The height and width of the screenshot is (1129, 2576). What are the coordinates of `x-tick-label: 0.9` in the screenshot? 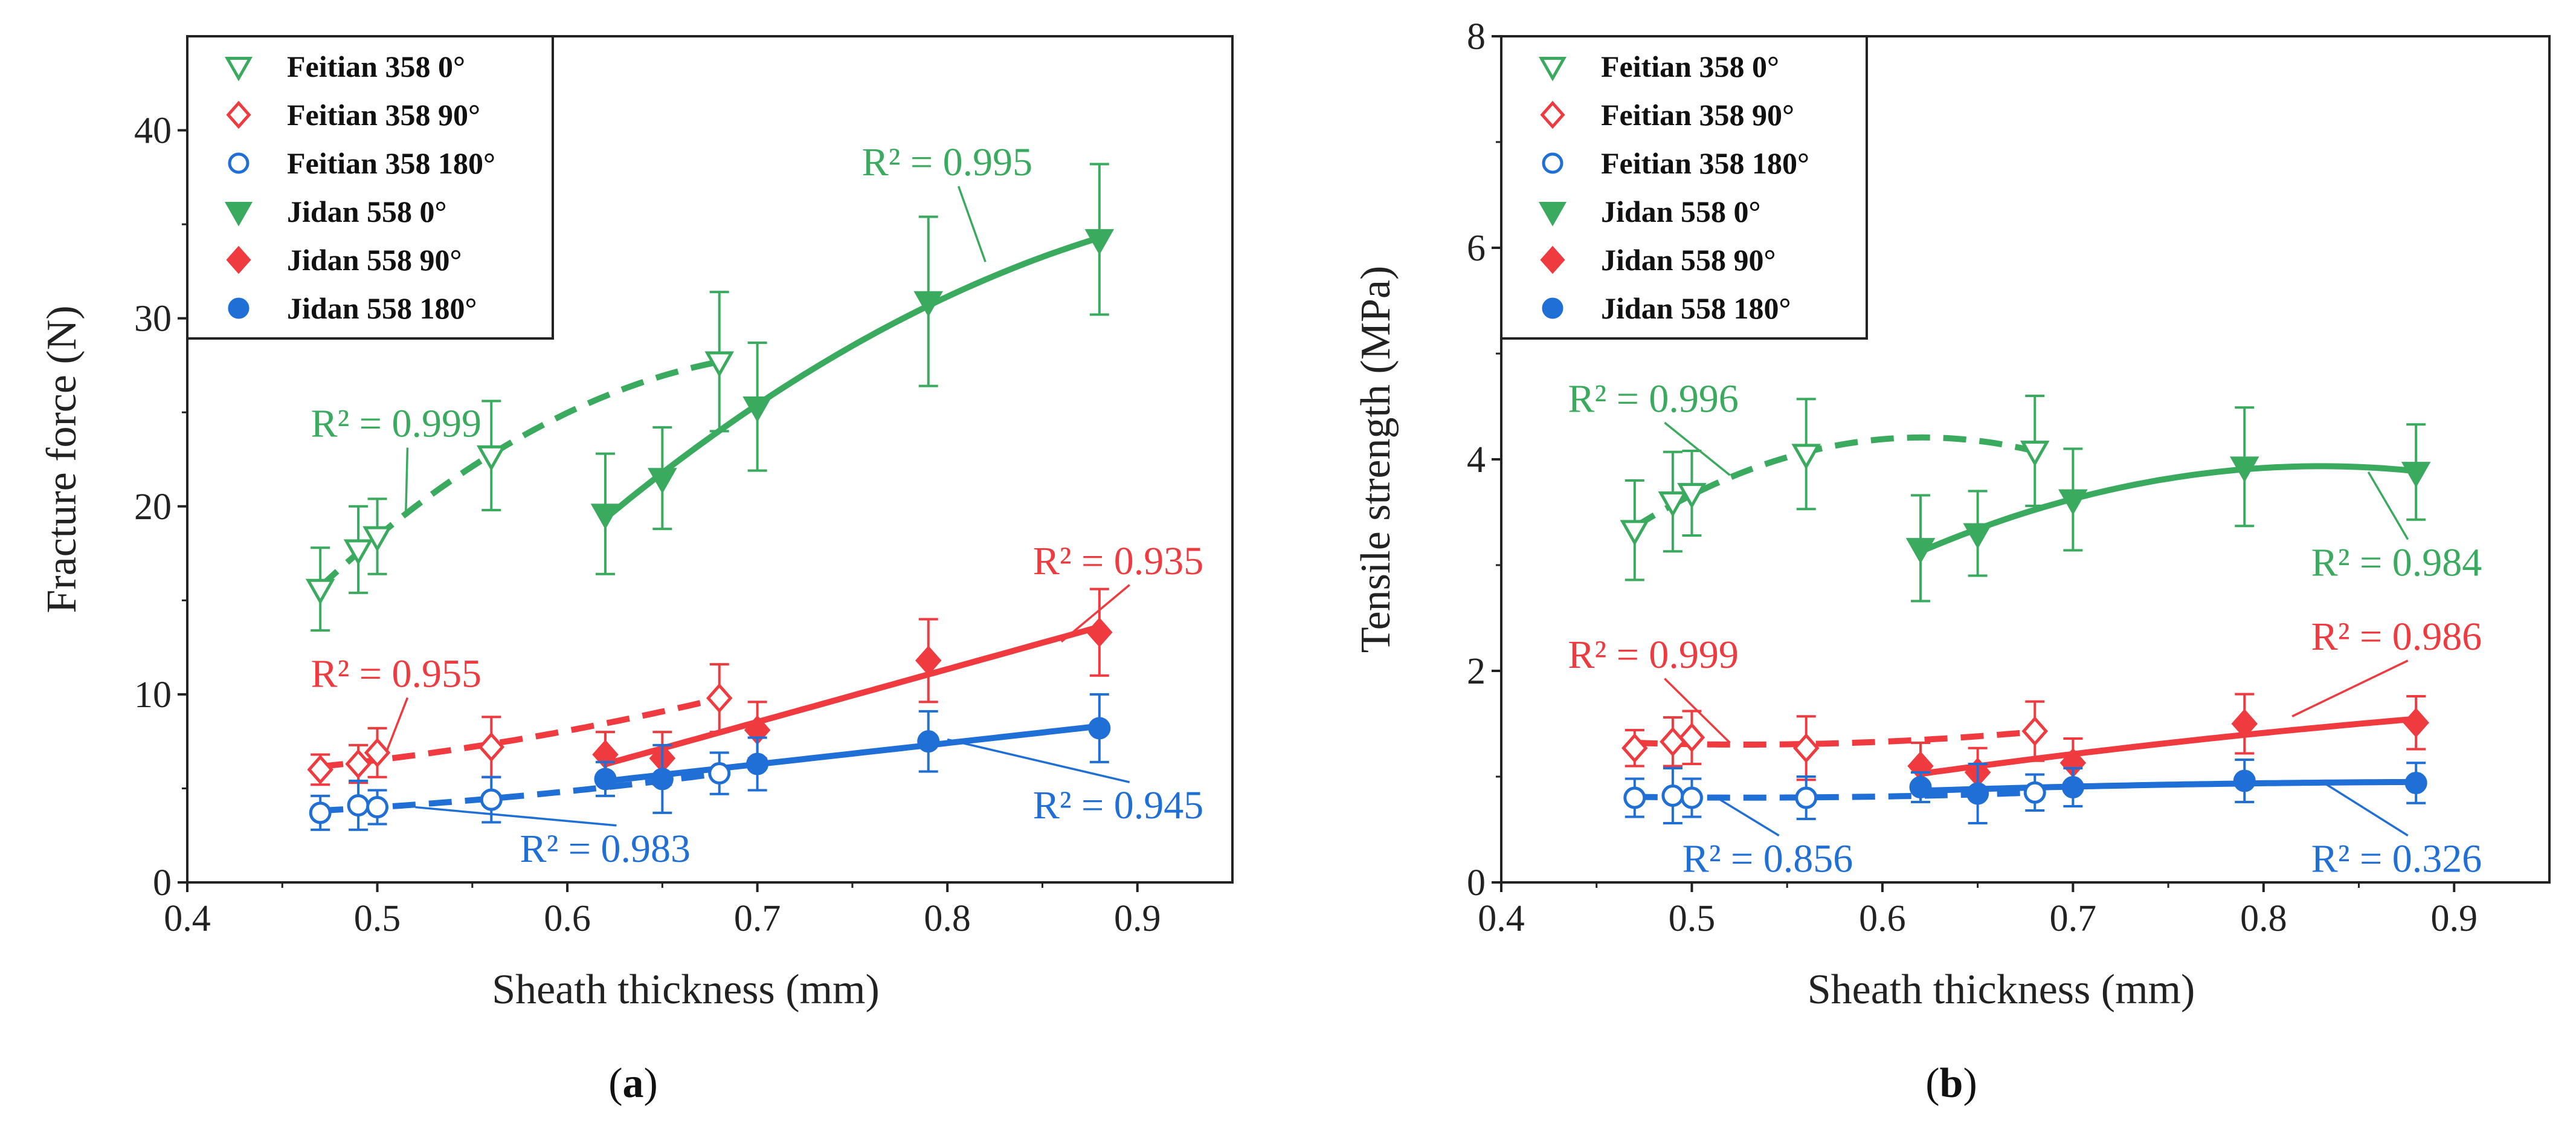 It's located at (2454, 918).